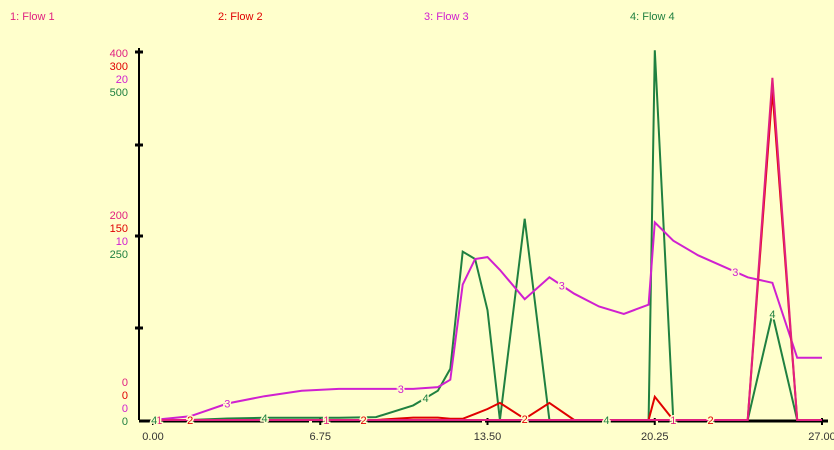  Describe the element at coordinates (139, 190) in the screenshot. I see `y-axis-ticks` at that location.